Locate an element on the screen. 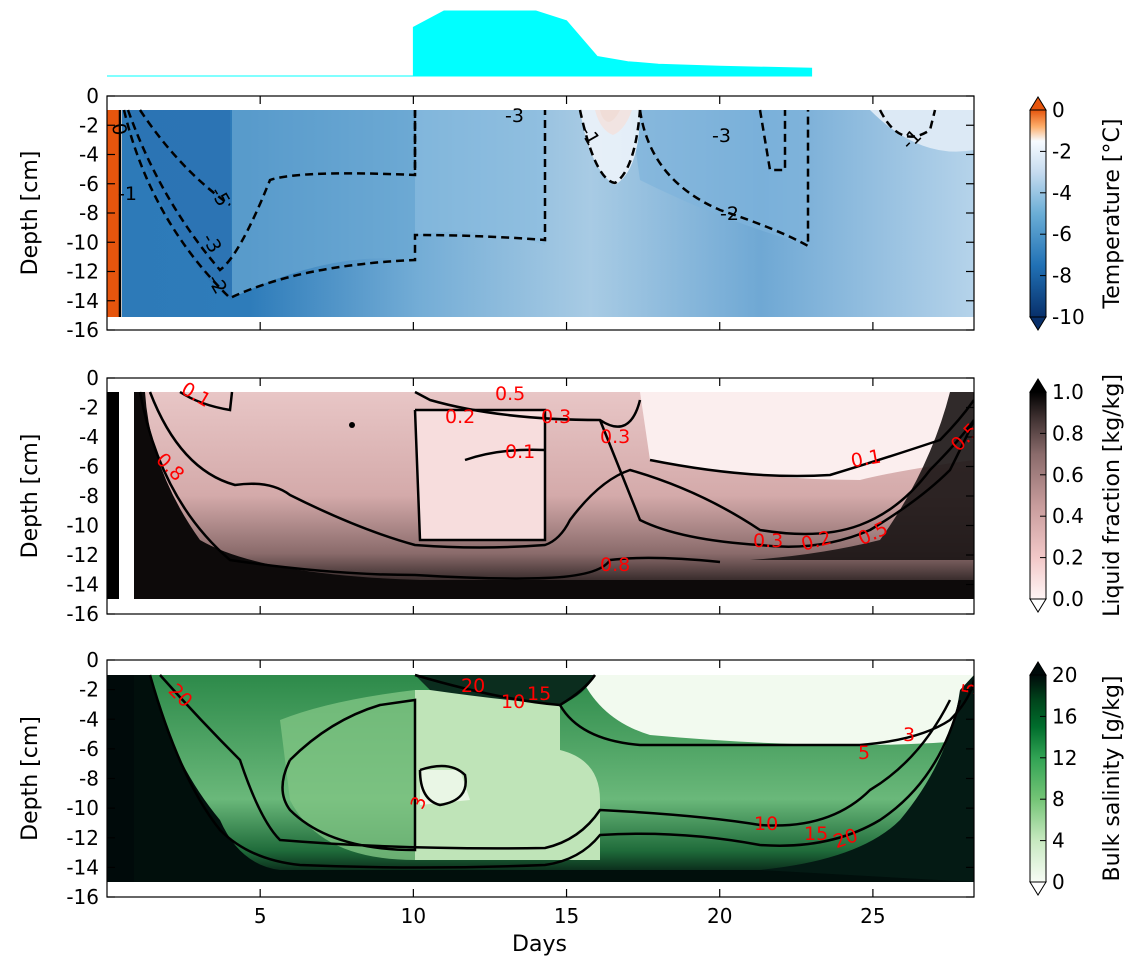 This screenshot has width=1132, height=970. contour-liq-0.8 is located at coordinates (429, 485).